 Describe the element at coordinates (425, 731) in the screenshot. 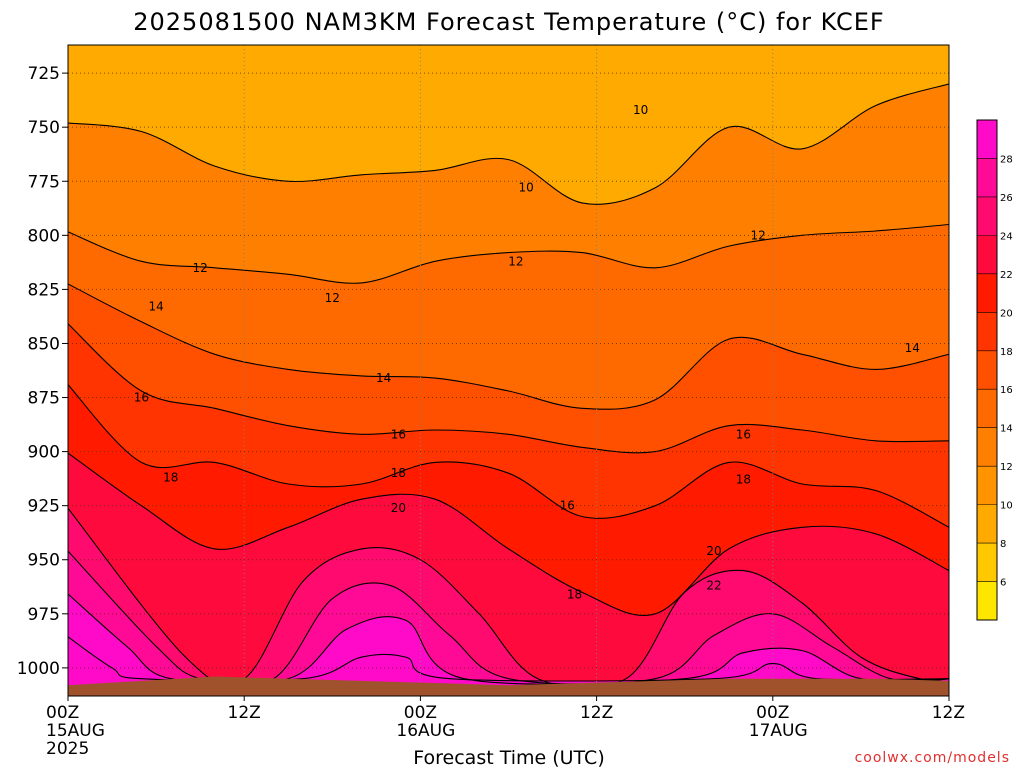

I see `x-date-label: 16AUG` at that location.